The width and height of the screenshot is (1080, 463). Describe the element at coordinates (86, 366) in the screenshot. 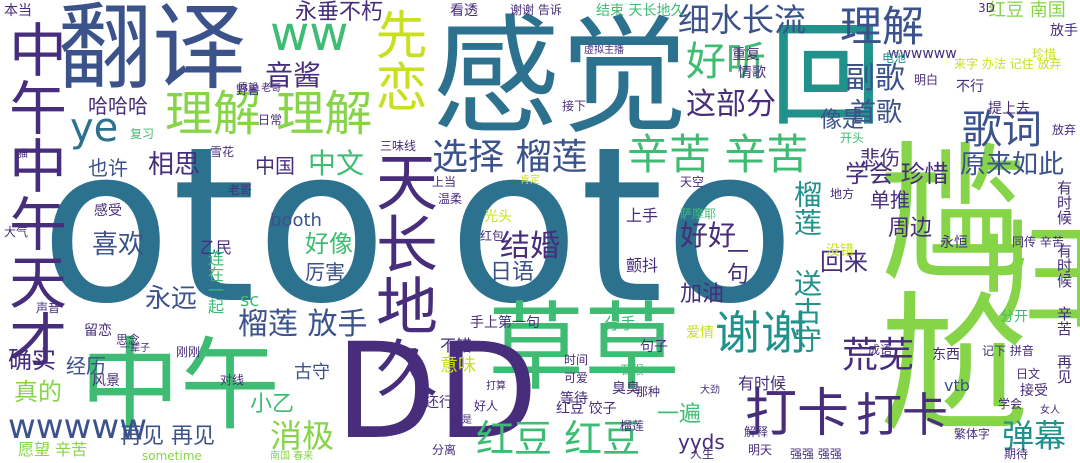

I see `word-jingli: 经历` at that location.